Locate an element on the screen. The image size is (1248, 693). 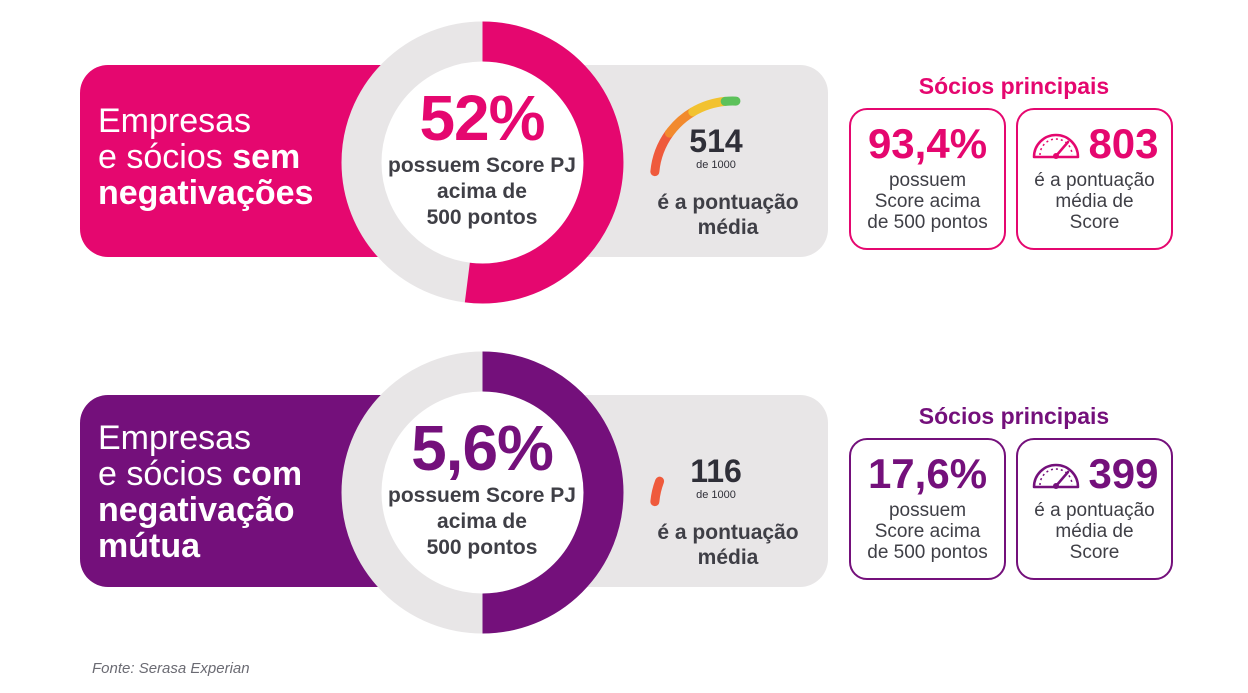
pct-label: 5,6% is located at coordinates (482, 448).